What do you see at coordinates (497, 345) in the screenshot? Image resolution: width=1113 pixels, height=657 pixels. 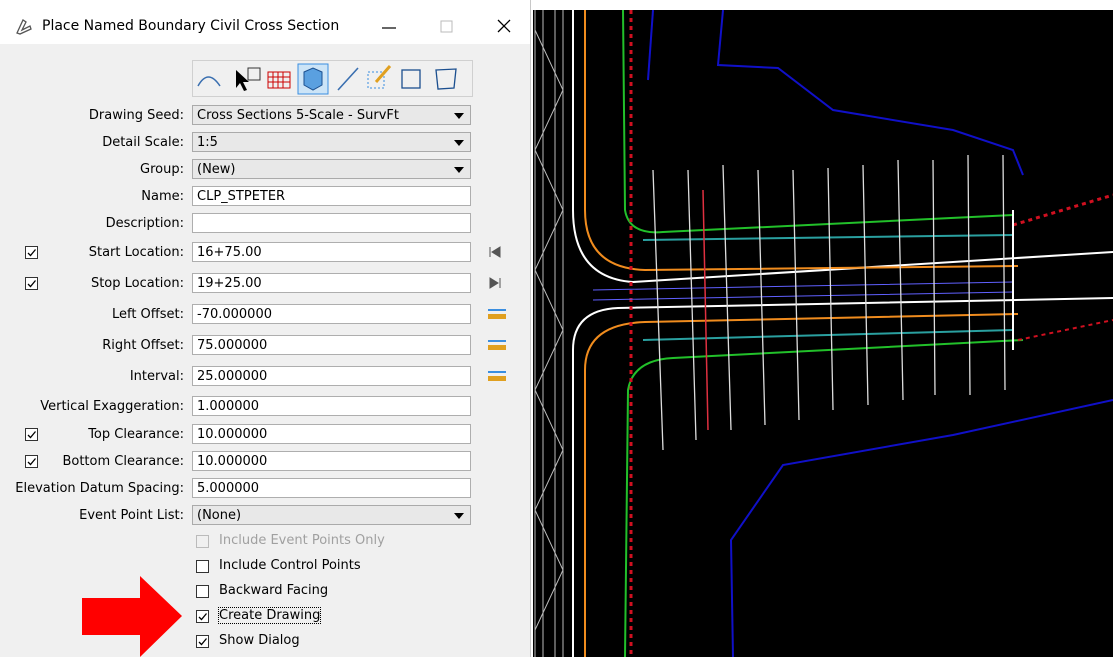 I see `right-offset-pick` at bounding box center [497, 345].